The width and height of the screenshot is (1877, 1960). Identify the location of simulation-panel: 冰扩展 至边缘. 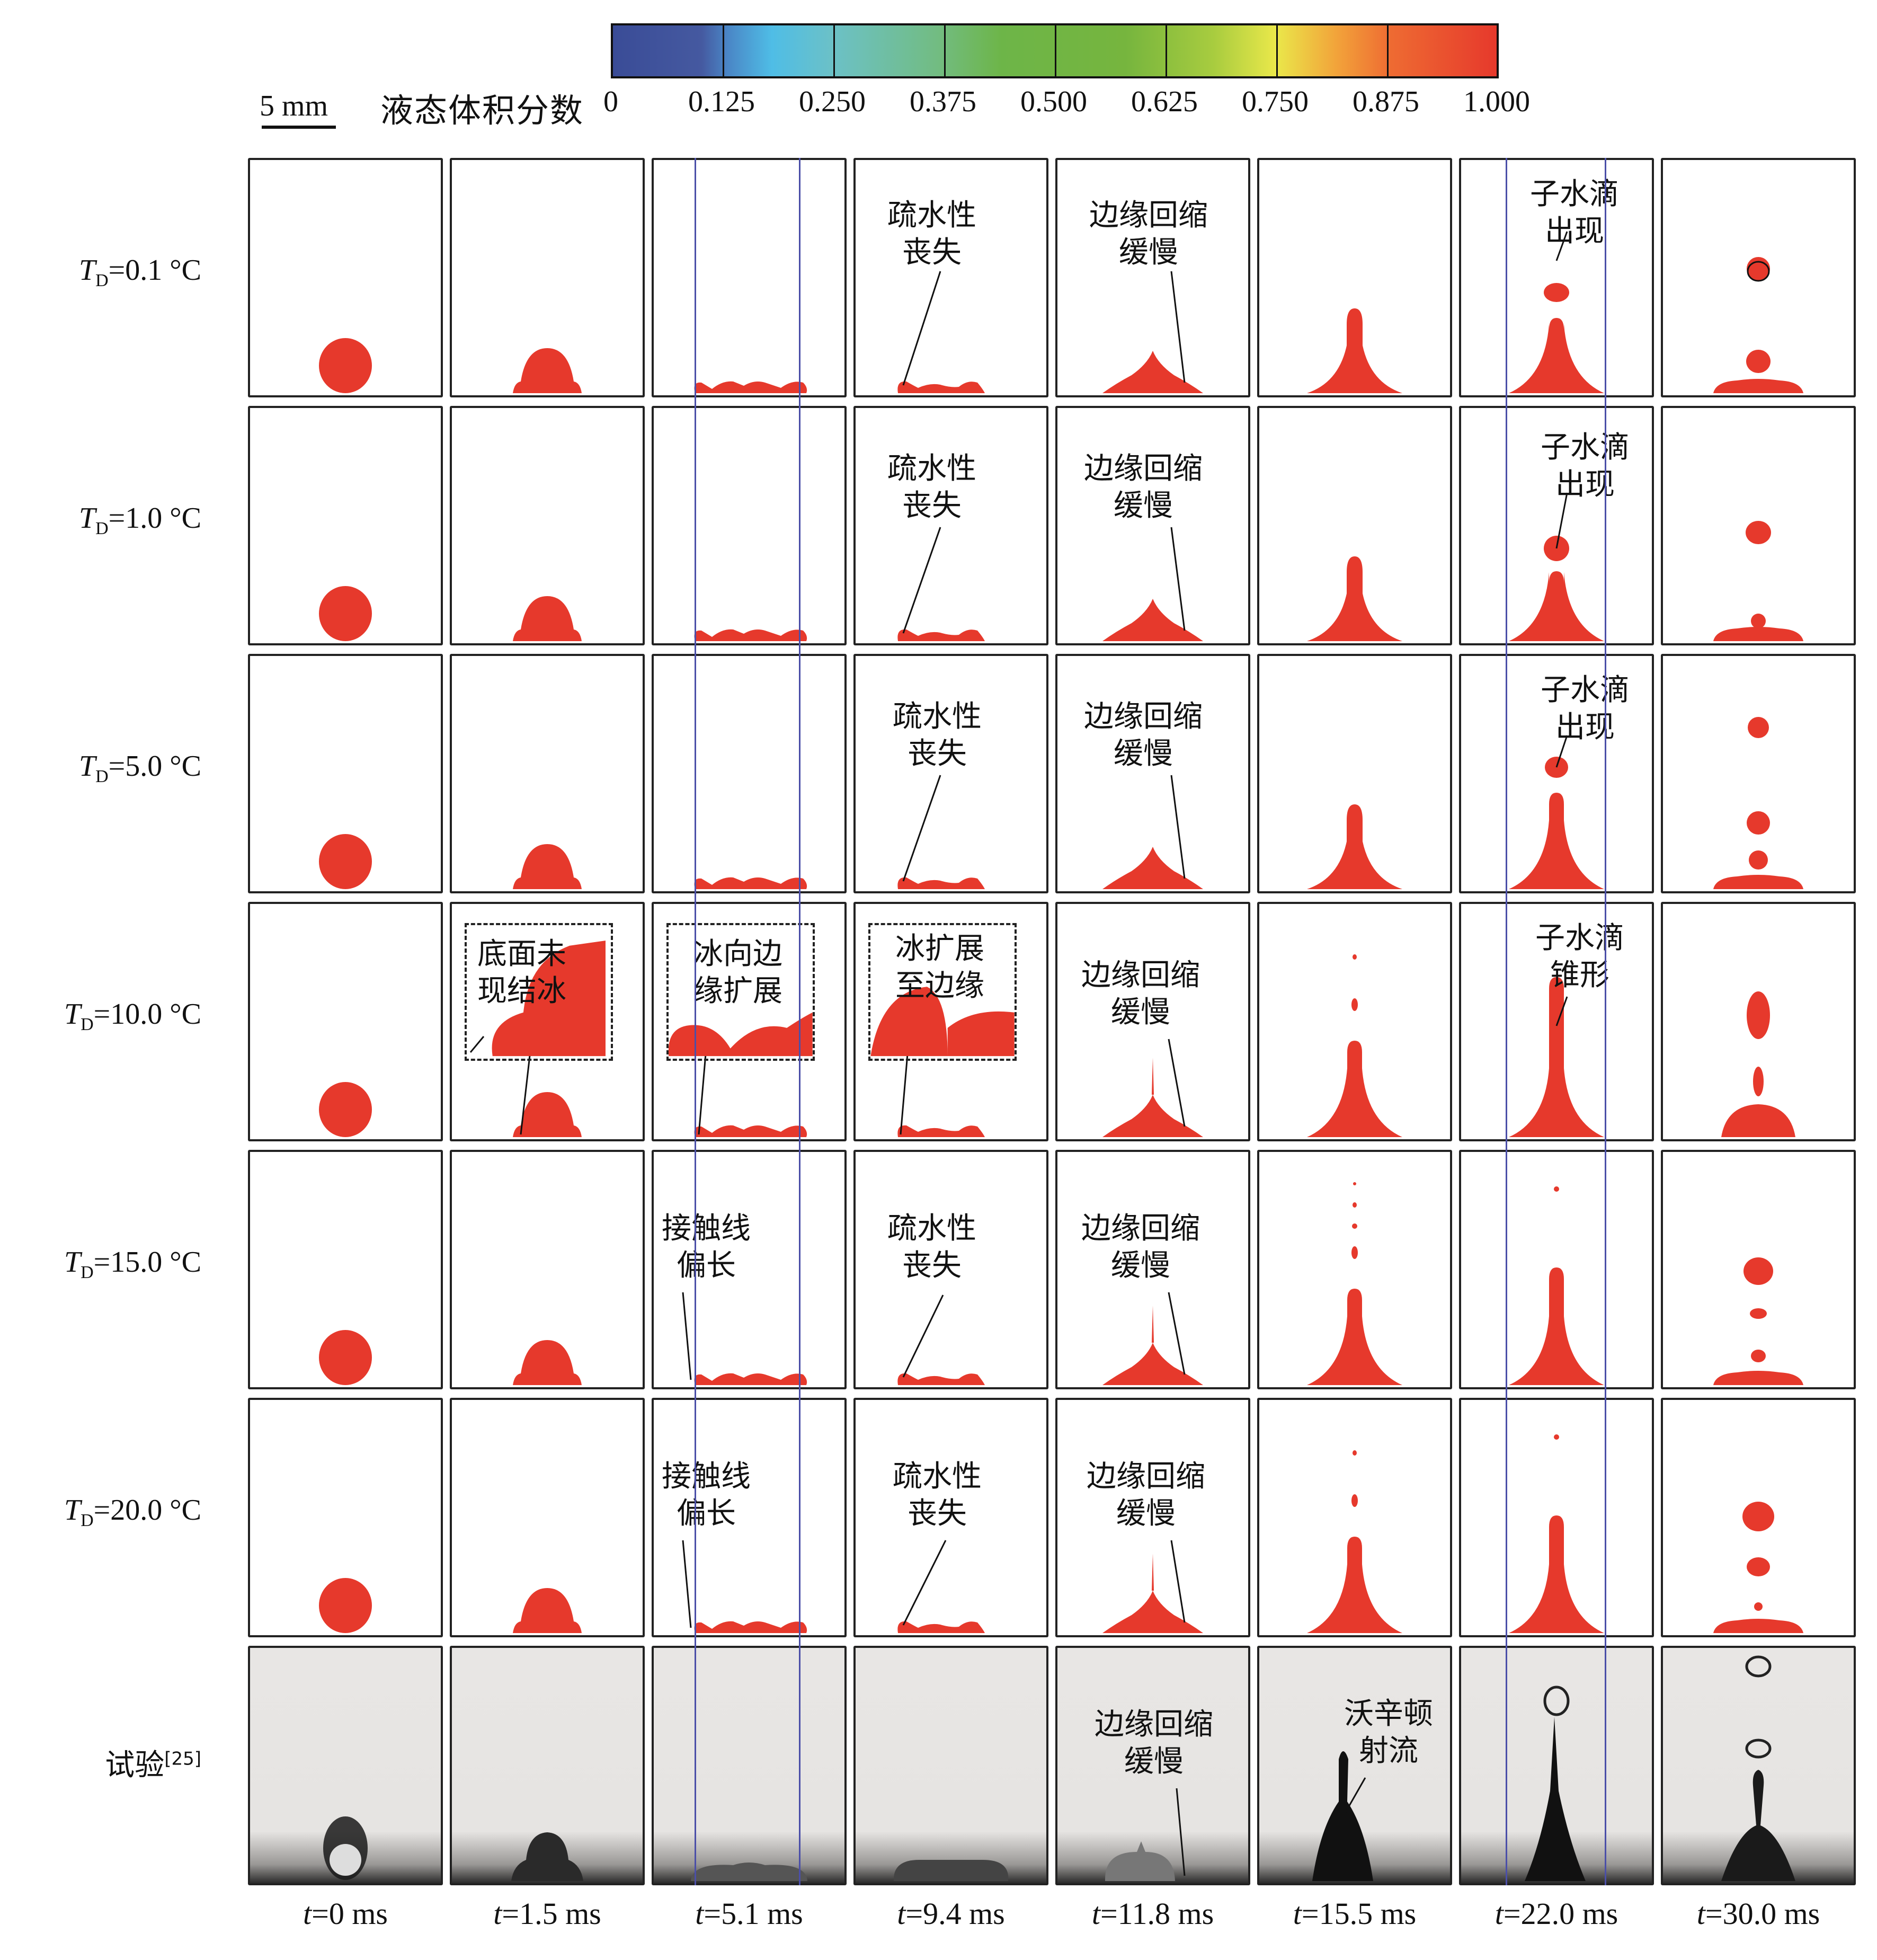
(950, 1021).